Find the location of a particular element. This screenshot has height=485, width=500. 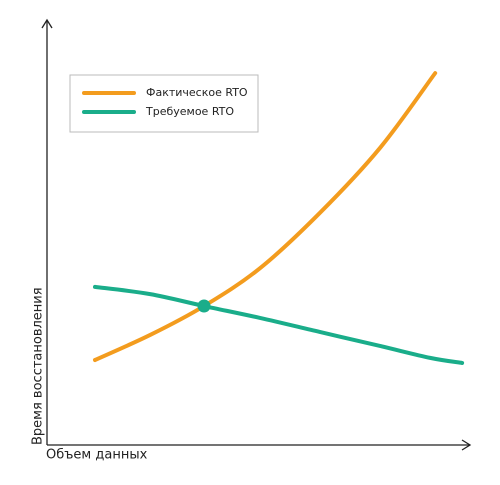

y-axis-title: Время восстановления is located at coordinates (38, 366).